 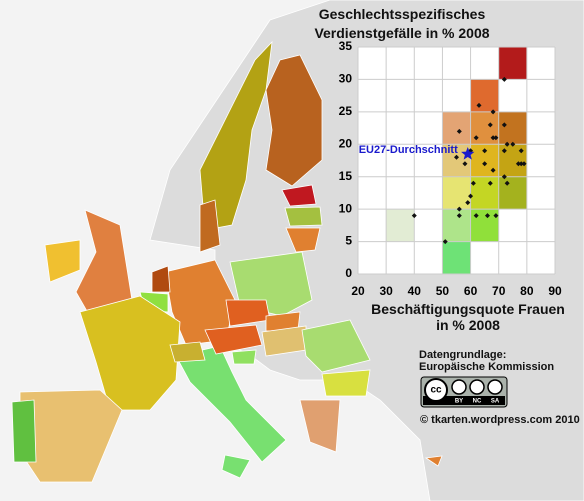 I want to click on x-tick-label: 60, so click(x=471, y=291).